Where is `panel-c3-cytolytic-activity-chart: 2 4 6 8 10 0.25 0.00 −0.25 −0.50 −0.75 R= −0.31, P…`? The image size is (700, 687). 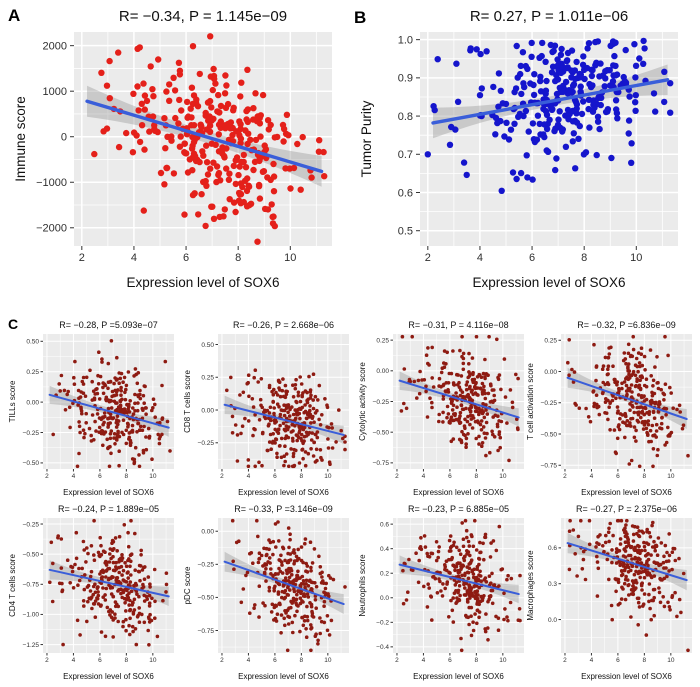 panel-c3-cytolytic-activity-chart: 2 4 6 8 10 0.25 0.00 −0.25 −0.50 −0.75 R= −0.31, P… is located at coordinates (441, 408).